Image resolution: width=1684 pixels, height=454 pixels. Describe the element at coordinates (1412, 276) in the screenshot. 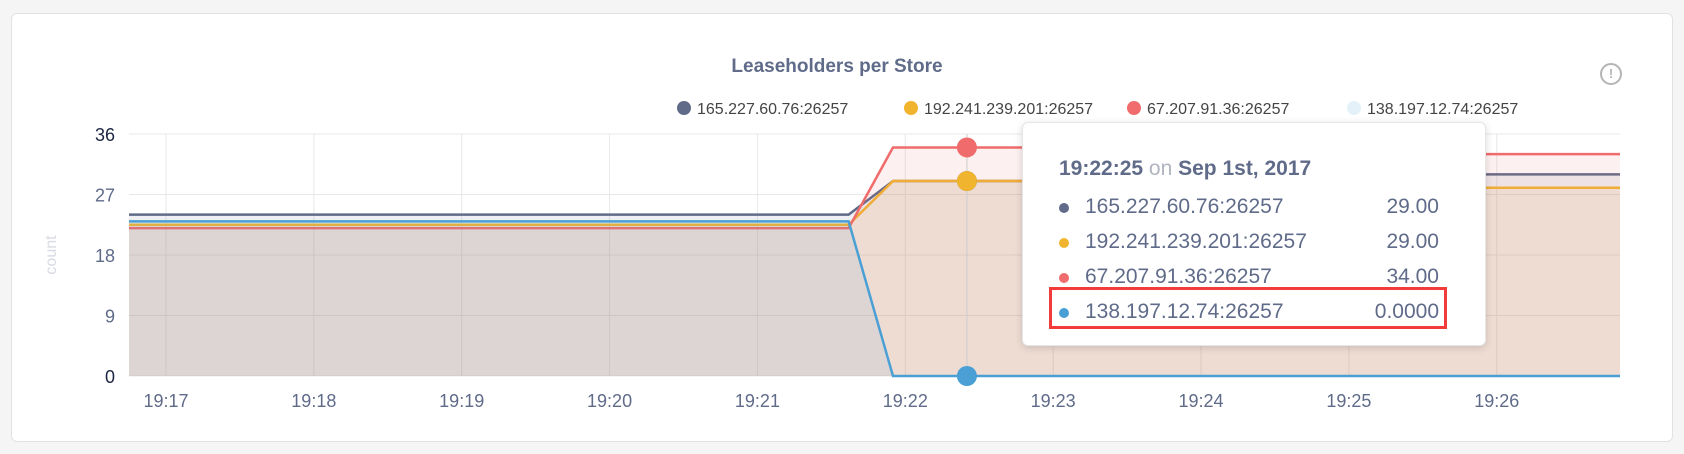

I see `tooltip-value: 34.00` at that location.